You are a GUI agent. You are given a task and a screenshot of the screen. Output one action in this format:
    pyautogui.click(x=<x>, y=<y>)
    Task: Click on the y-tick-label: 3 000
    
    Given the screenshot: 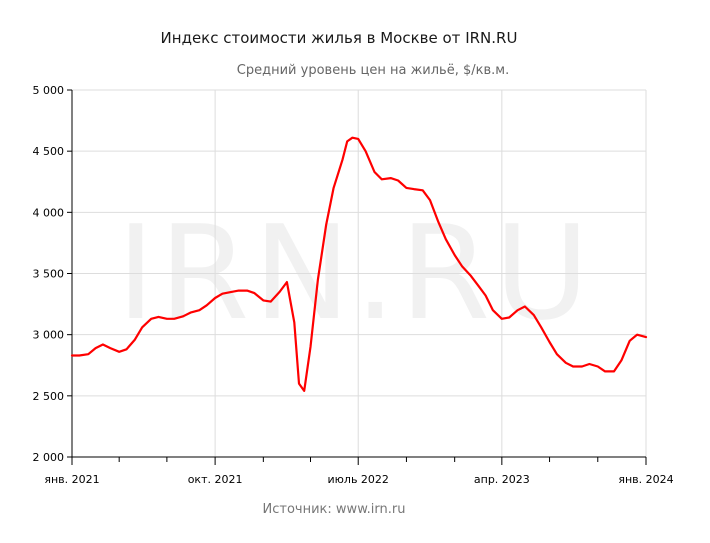 What is the action you would take?
    pyautogui.click(x=49, y=335)
    